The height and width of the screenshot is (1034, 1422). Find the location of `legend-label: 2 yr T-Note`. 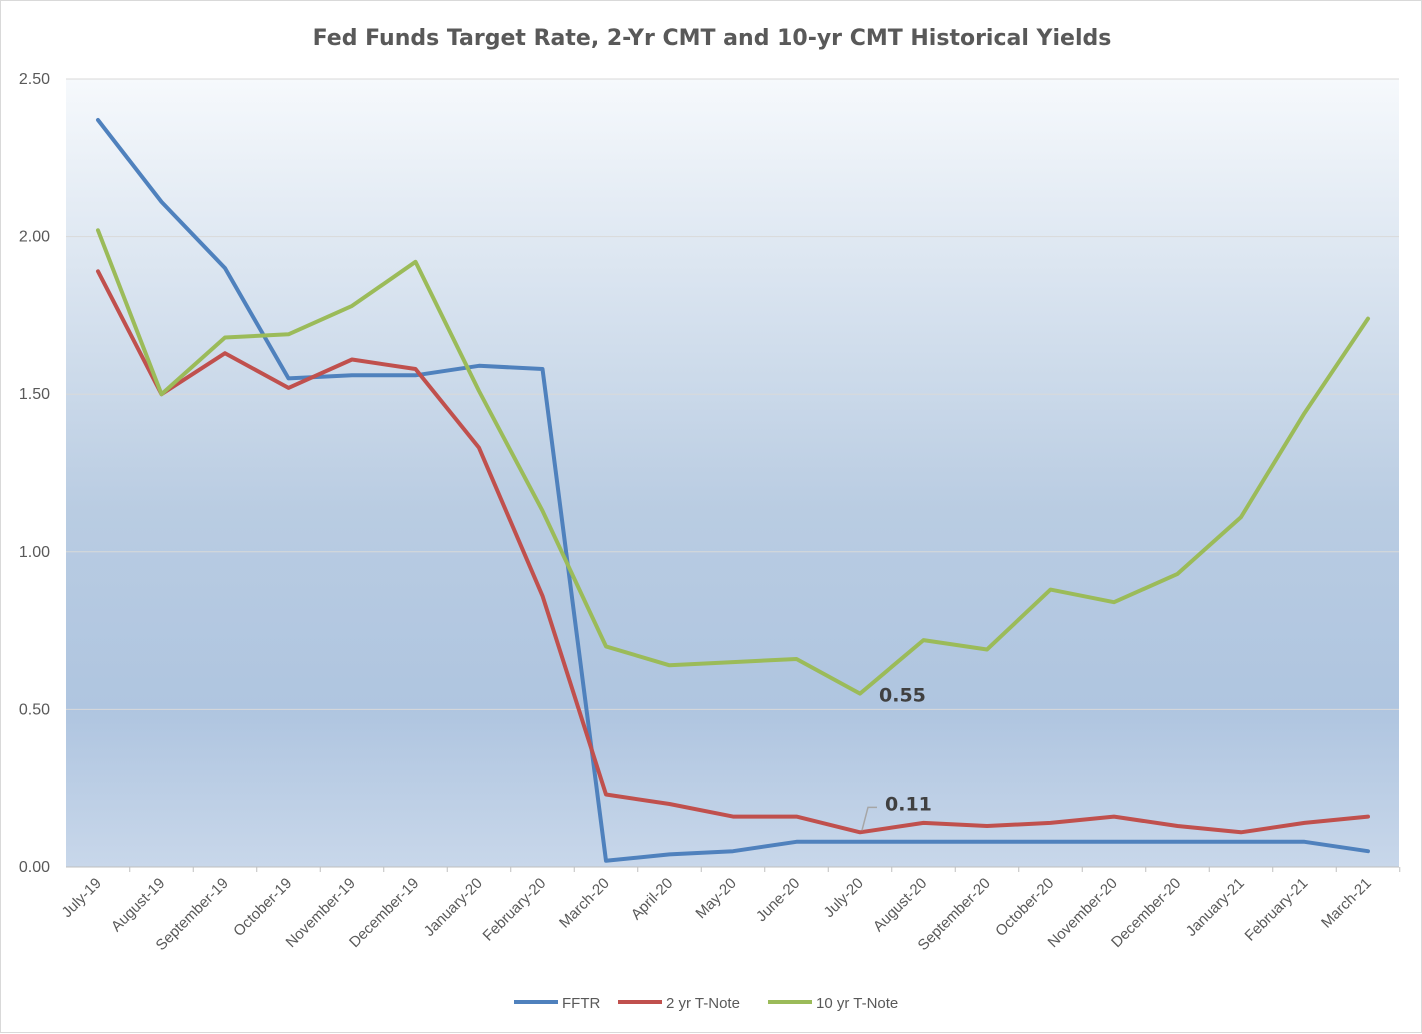

legend-label: 2 yr T-Note is located at coordinates (703, 1003).